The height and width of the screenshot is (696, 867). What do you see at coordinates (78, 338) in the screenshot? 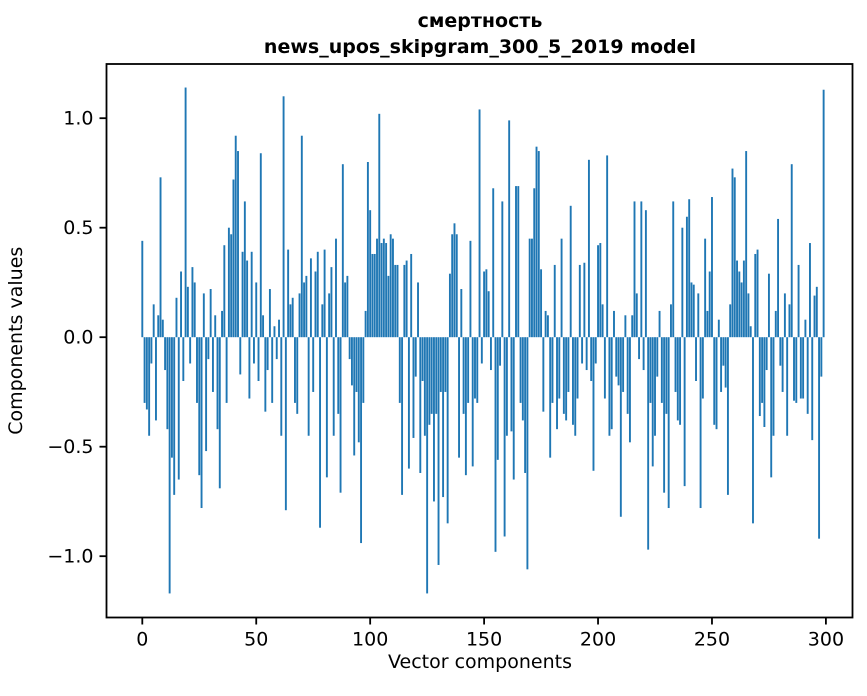
I see `y-tick-label: 0.0` at bounding box center [78, 338].